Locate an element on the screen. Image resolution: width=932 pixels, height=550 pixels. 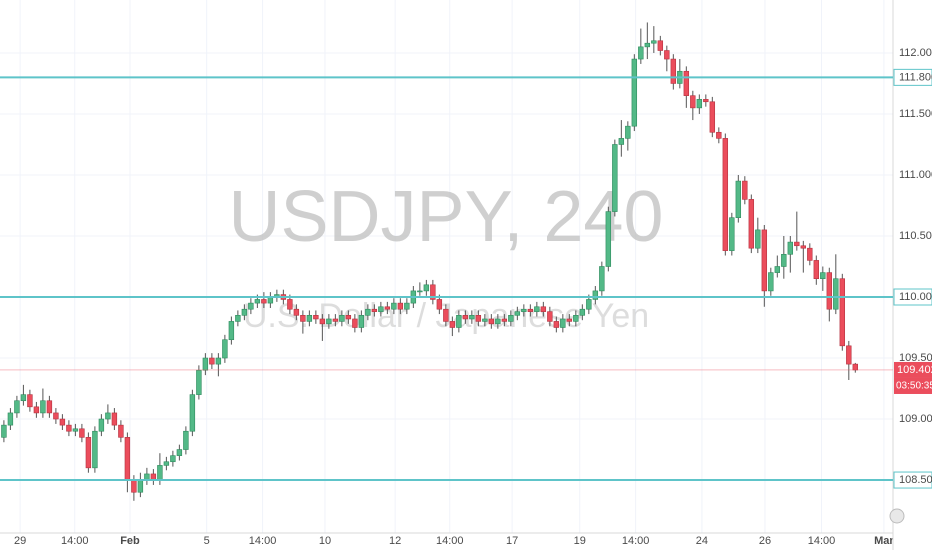
x-tick-label: 5 is located at coordinates (207, 541).